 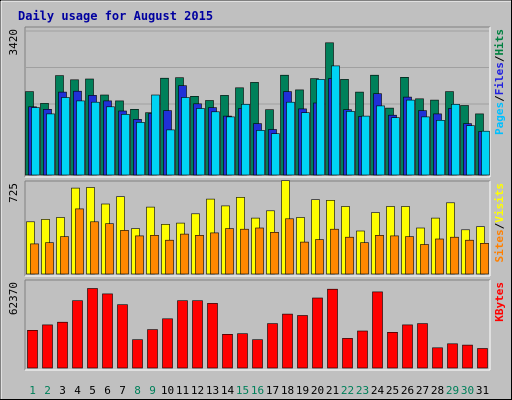 I want to click on x-tick-label: 13, so click(x=212, y=390).